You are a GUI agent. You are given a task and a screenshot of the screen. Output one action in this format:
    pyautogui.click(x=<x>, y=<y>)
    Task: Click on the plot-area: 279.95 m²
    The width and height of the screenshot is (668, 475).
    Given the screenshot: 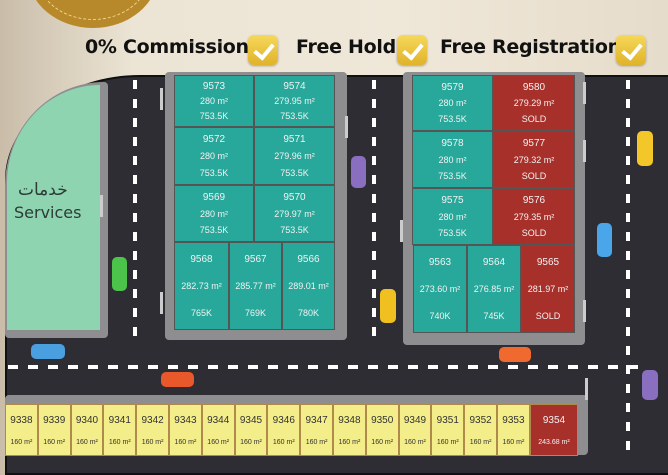 What is the action you would take?
    pyautogui.click(x=294, y=101)
    